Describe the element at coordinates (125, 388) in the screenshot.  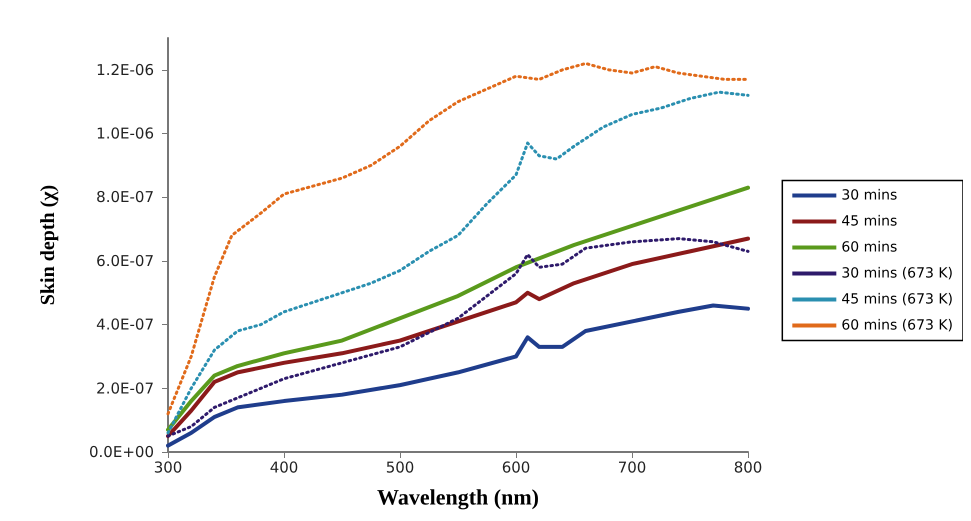
I see `y-tick-label: 2.0E-07` at that location.